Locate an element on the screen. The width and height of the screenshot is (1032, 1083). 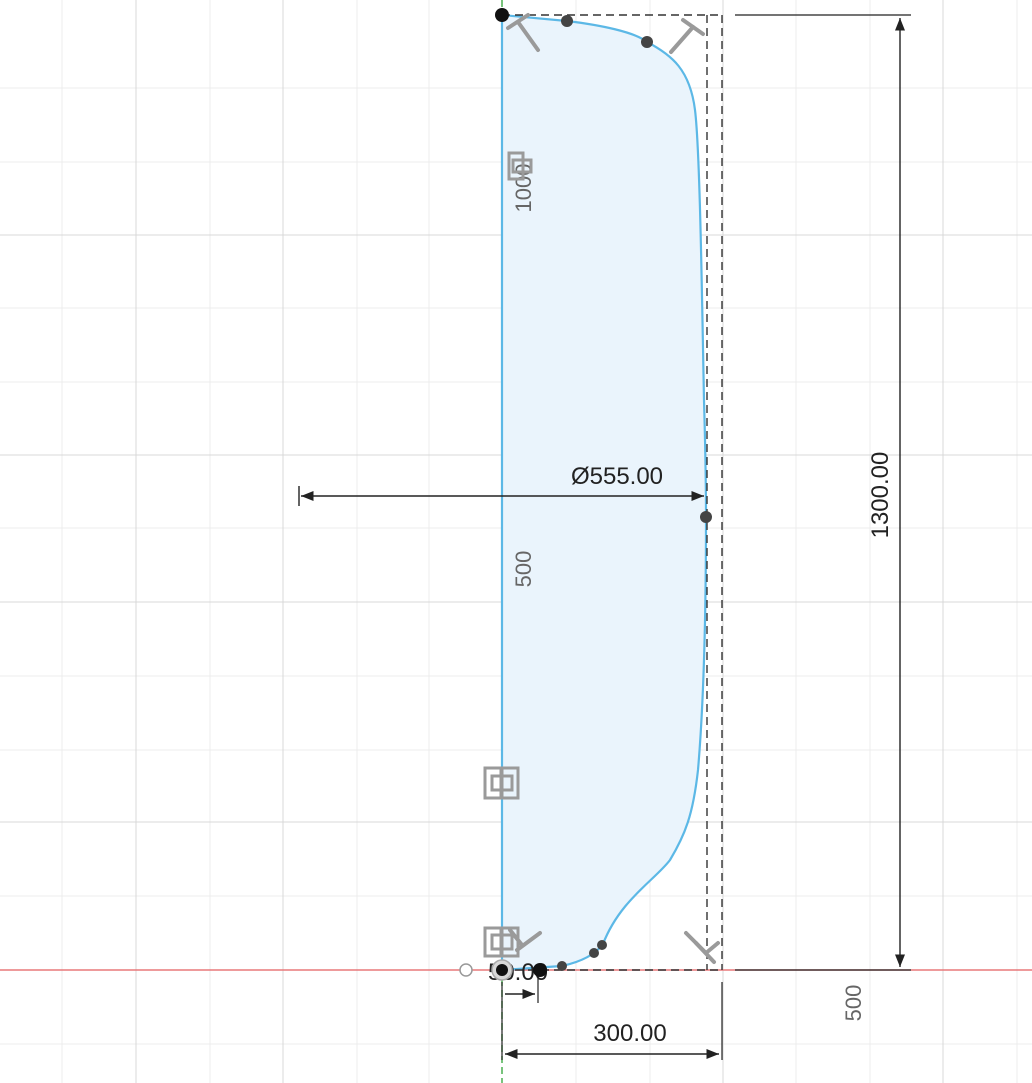
dimension-width: 300.00 is located at coordinates (612, 1021).